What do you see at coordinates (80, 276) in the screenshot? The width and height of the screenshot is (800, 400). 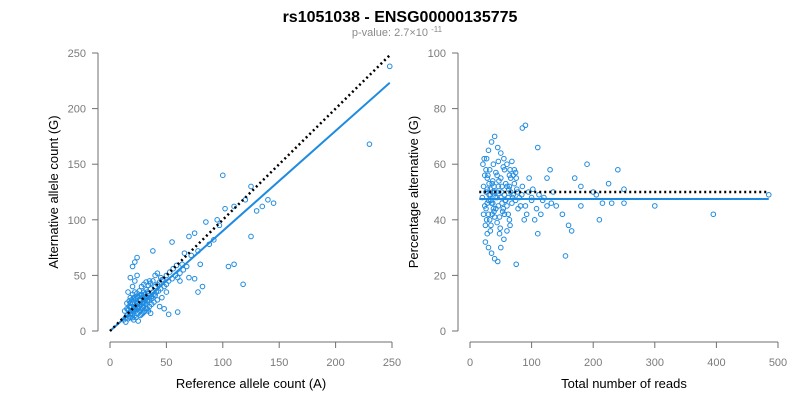 I see `y-tick-label: 50` at bounding box center [80, 276].